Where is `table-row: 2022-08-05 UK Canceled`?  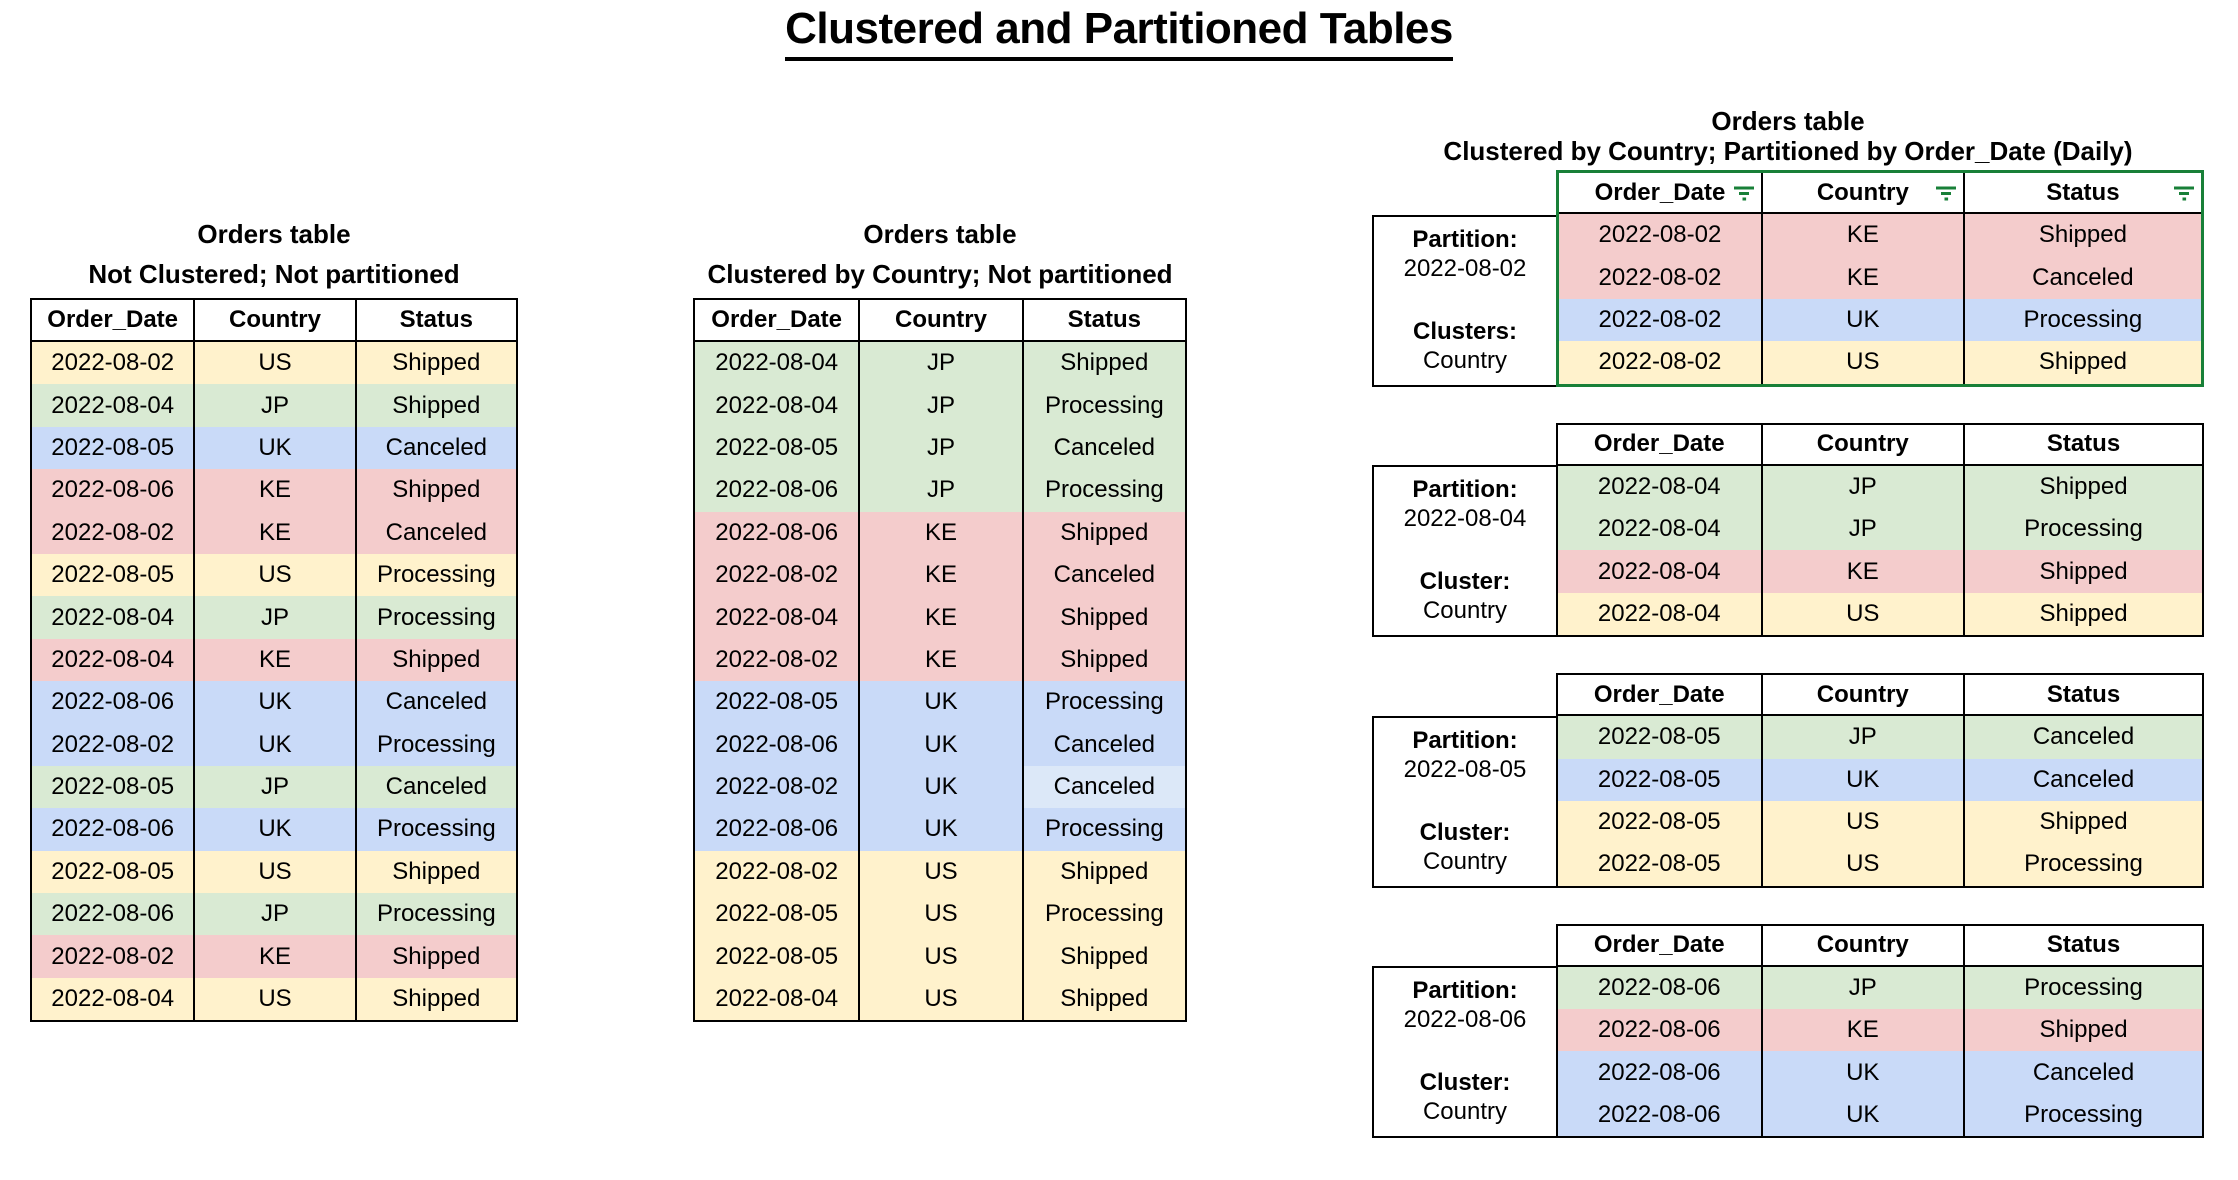
table-row: 2022-08-05 UK Canceled is located at coordinates (1880, 779).